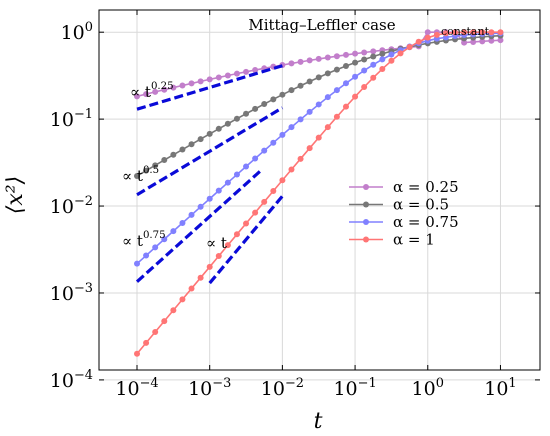 This screenshot has height=436, width=550. I want to click on asymptote-label: ∝ t0.25, so click(152, 91).